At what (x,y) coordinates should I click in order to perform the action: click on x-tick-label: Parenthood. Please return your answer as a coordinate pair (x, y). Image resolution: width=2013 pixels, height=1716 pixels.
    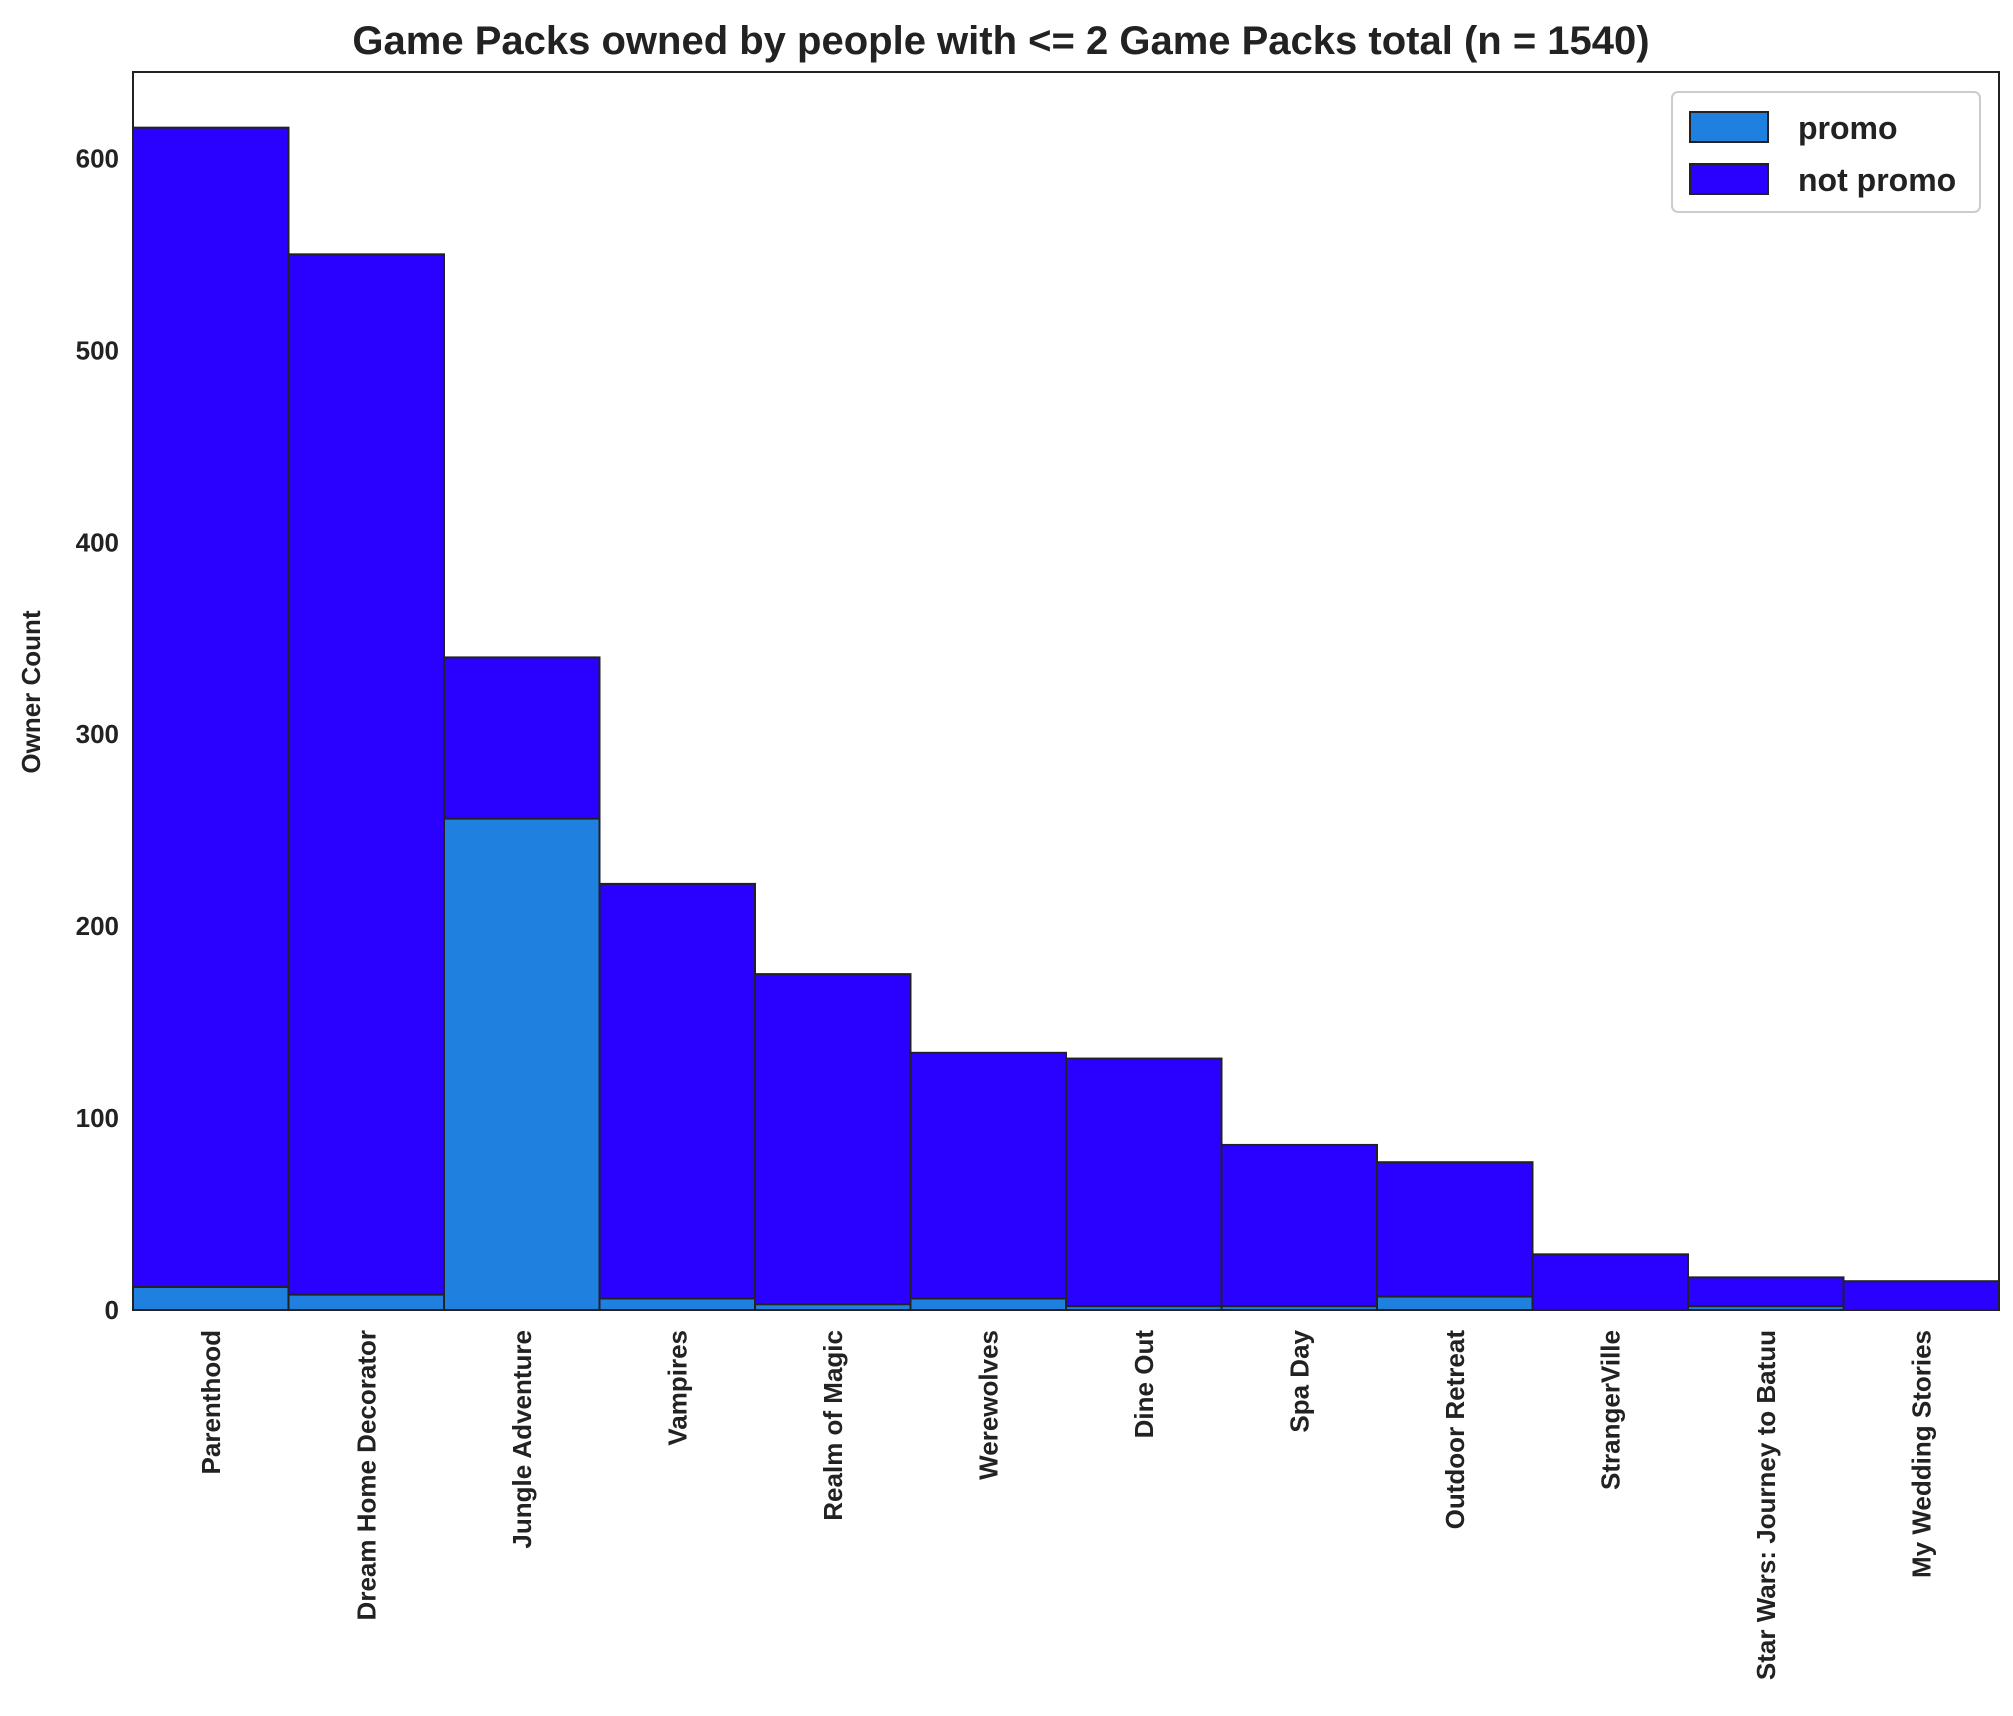
    Looking at the image, I should click on (211, 1402).